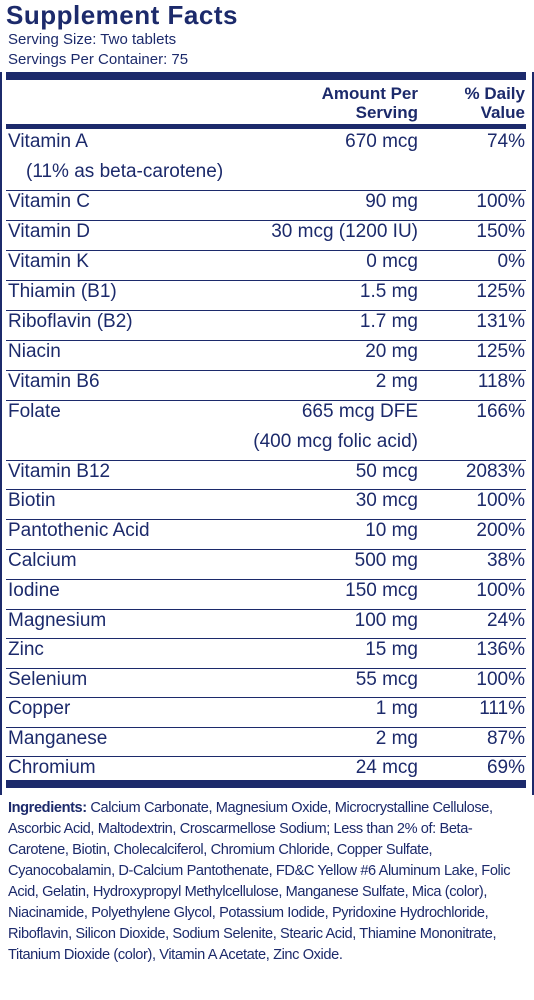 The width and height of the screenshot is (534, 1000). What do you see at coordinates (386, 471) in the screenshot?
I see `nutrient-amount: 50 mcg` at bounding box center [386, 471].